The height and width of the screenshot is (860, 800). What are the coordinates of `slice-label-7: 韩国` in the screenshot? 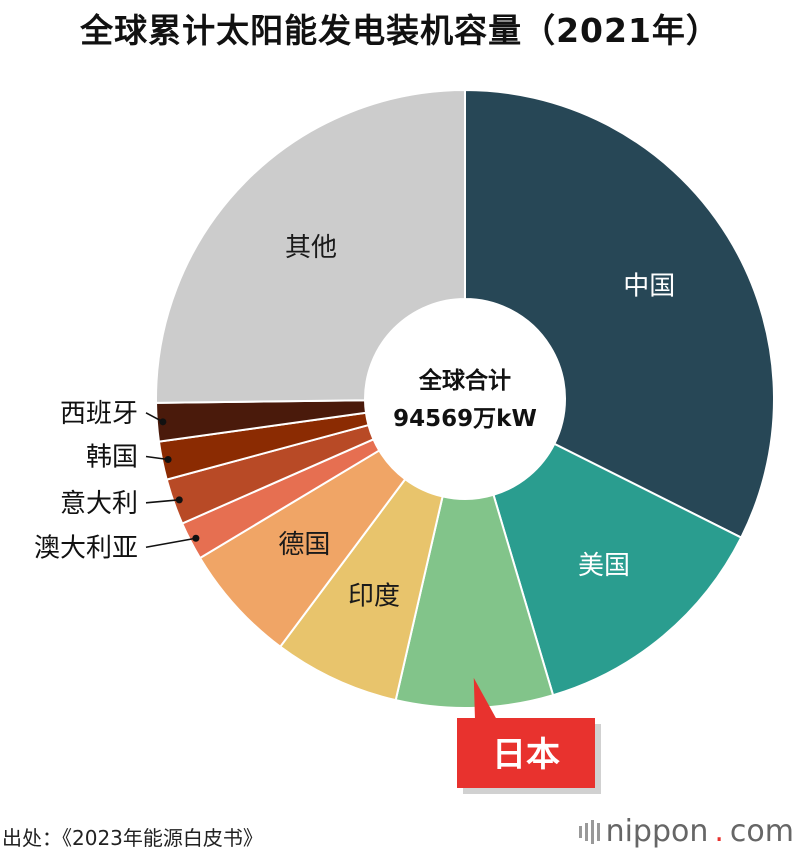 It's located at (112, 458).